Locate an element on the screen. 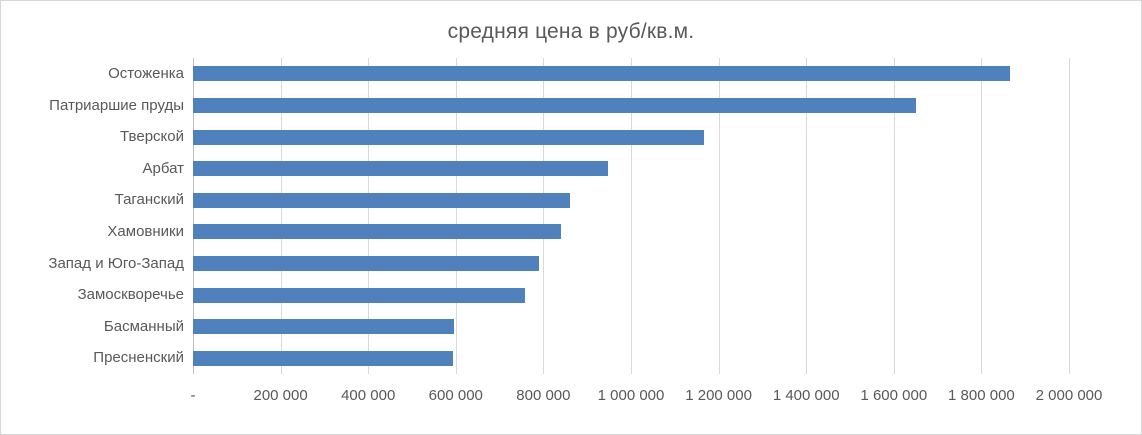 This screenshot has width=1142, height=435. bar-Запад и Юго-Запад is located at coordinates (366, 263).